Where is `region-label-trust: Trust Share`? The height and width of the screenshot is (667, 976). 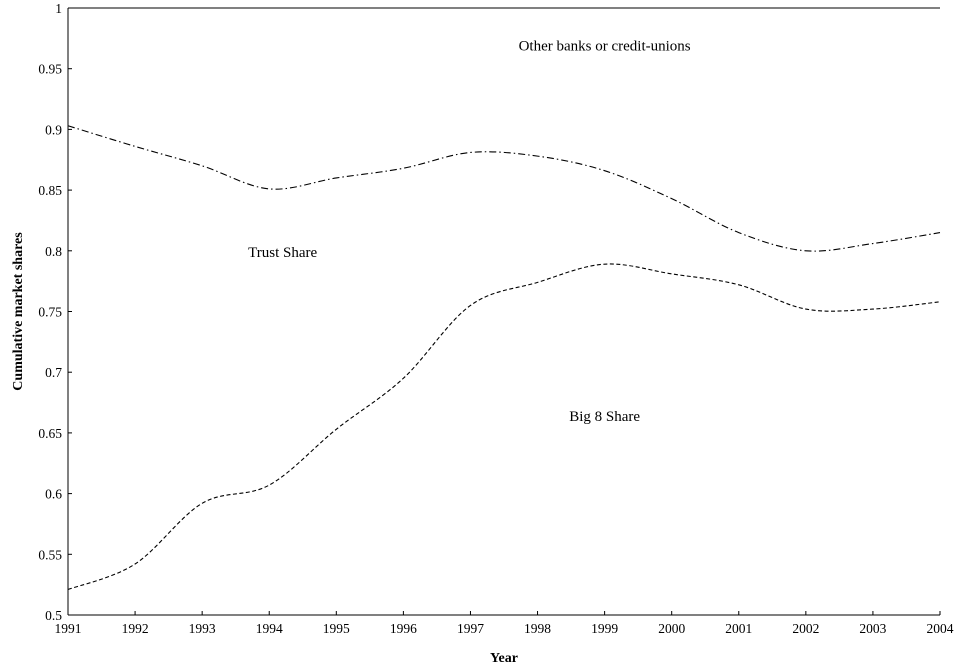
region-label-trust: Trust Share is located at coordinates (282, 253).